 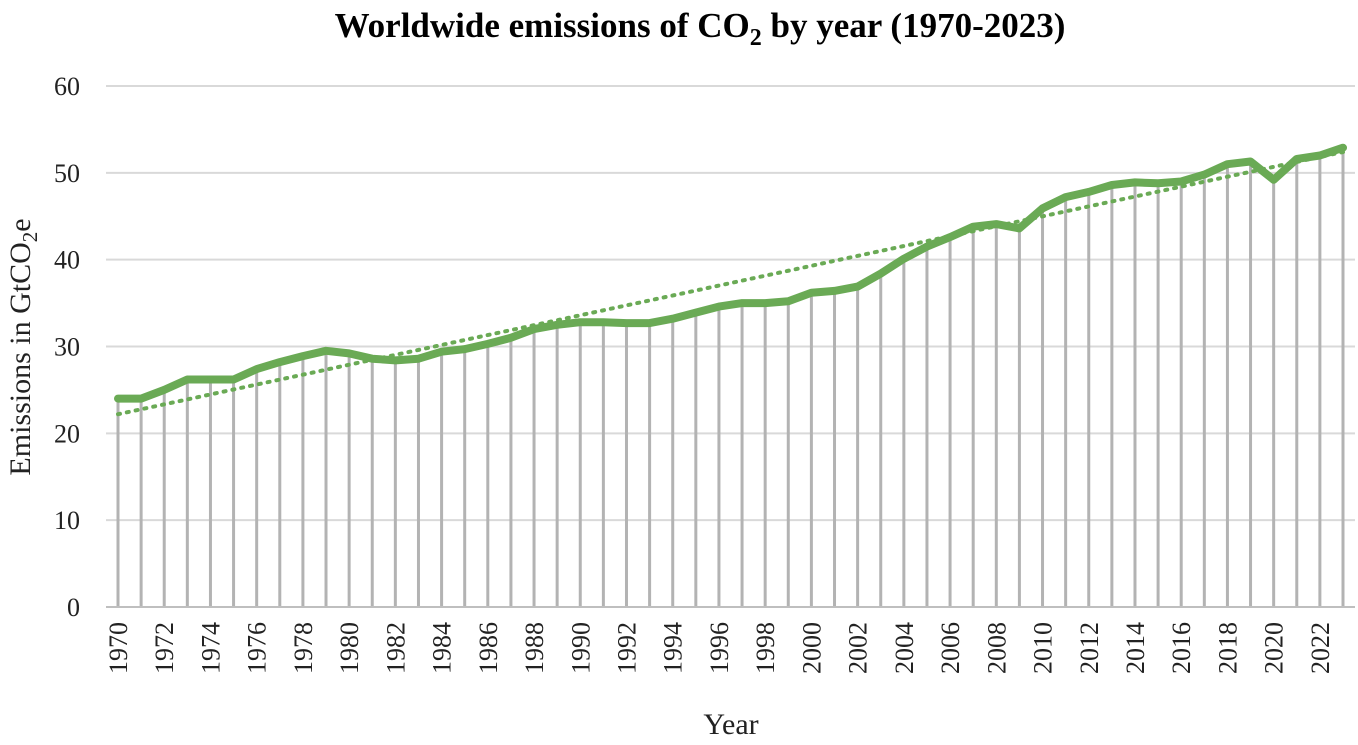 What do you see at coordinates (603, 322) in the screenshot?
I see `data-point-1991` at bounding box center [603, 322].